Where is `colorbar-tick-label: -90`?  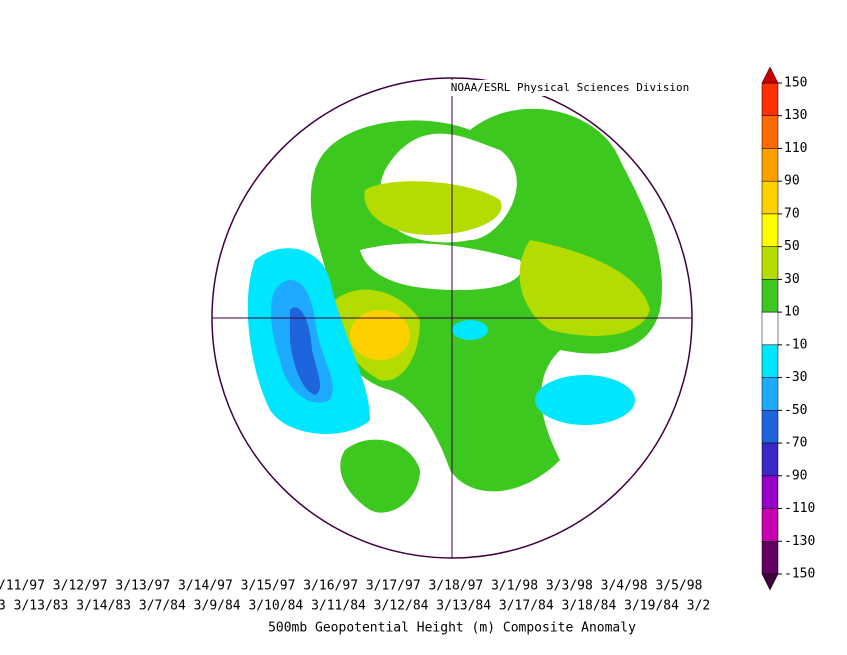 colorbar-tick-label: -90 is located at coordinates (795, 475).